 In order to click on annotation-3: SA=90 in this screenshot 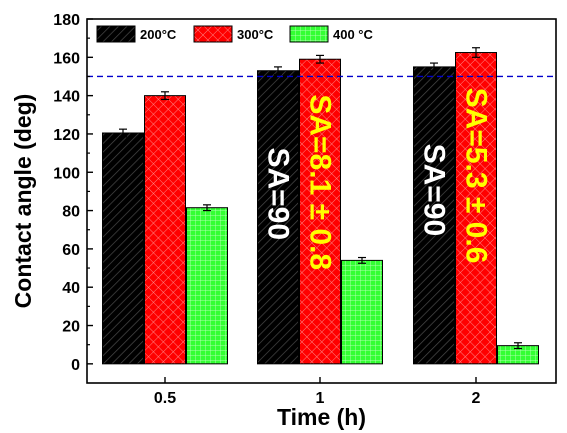, I will do `click(434, 190)`.